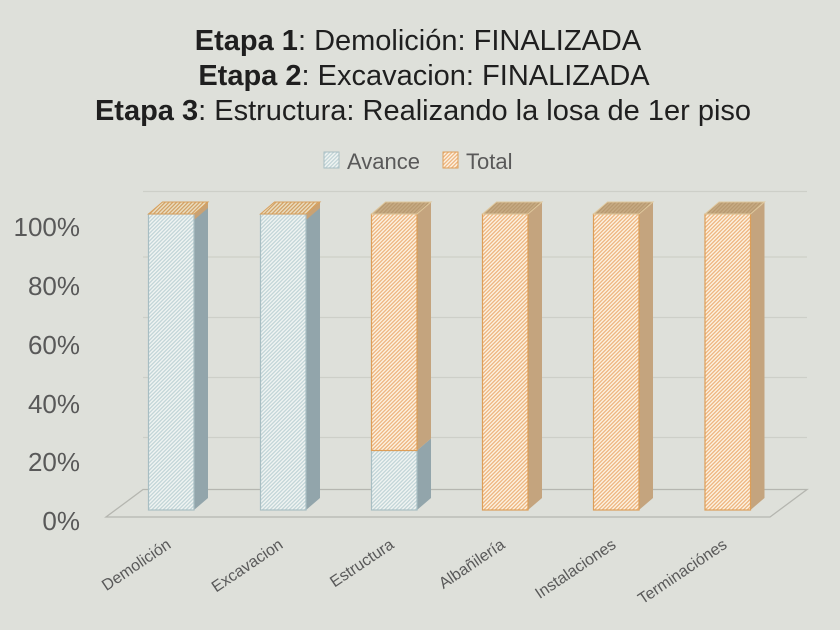 The height and width of the screenshot is (630, 840). What do you see at coordinates (383, 161) in the screenshot?
I see `svg-text: Avance` at bounding box center [383, 161].